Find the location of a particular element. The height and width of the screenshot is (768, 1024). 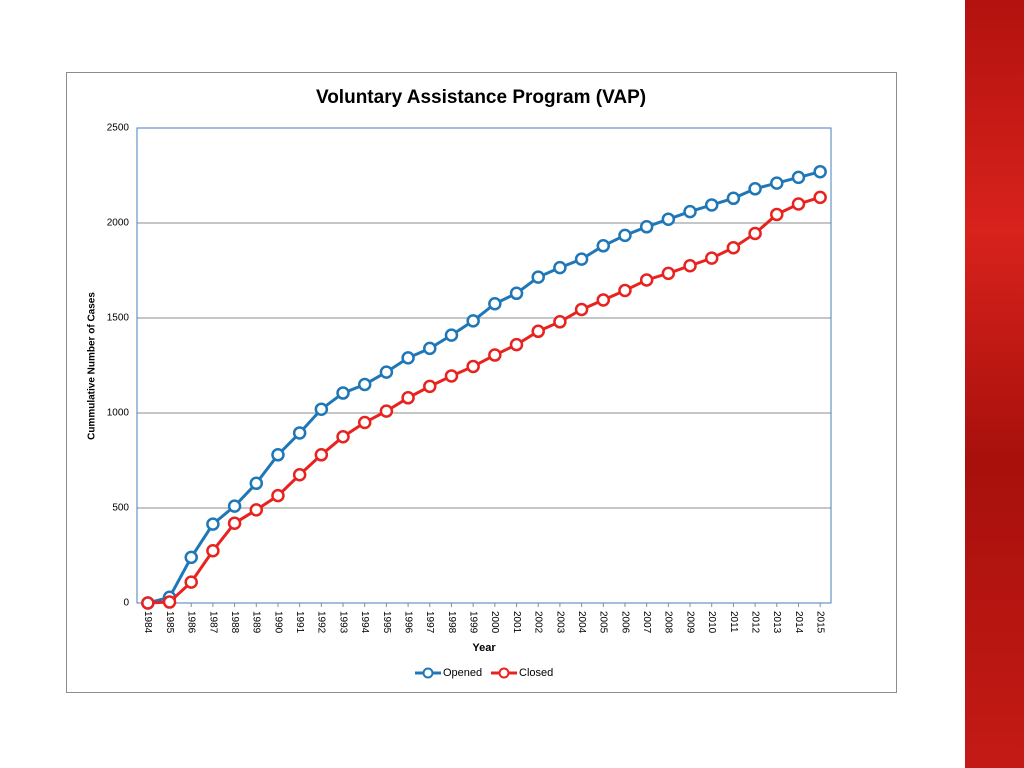

x-tick-label: 2014 is located at coordinates (798, 622).